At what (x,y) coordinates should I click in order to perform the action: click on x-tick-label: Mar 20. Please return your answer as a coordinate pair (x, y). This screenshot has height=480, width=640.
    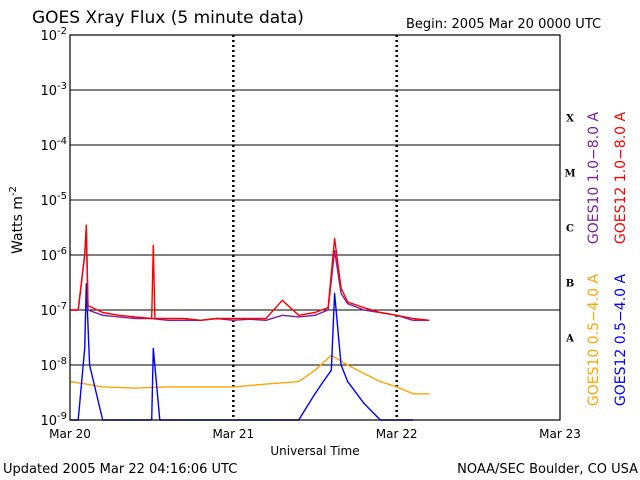
    Looking at the image, I should click on (70, 434).